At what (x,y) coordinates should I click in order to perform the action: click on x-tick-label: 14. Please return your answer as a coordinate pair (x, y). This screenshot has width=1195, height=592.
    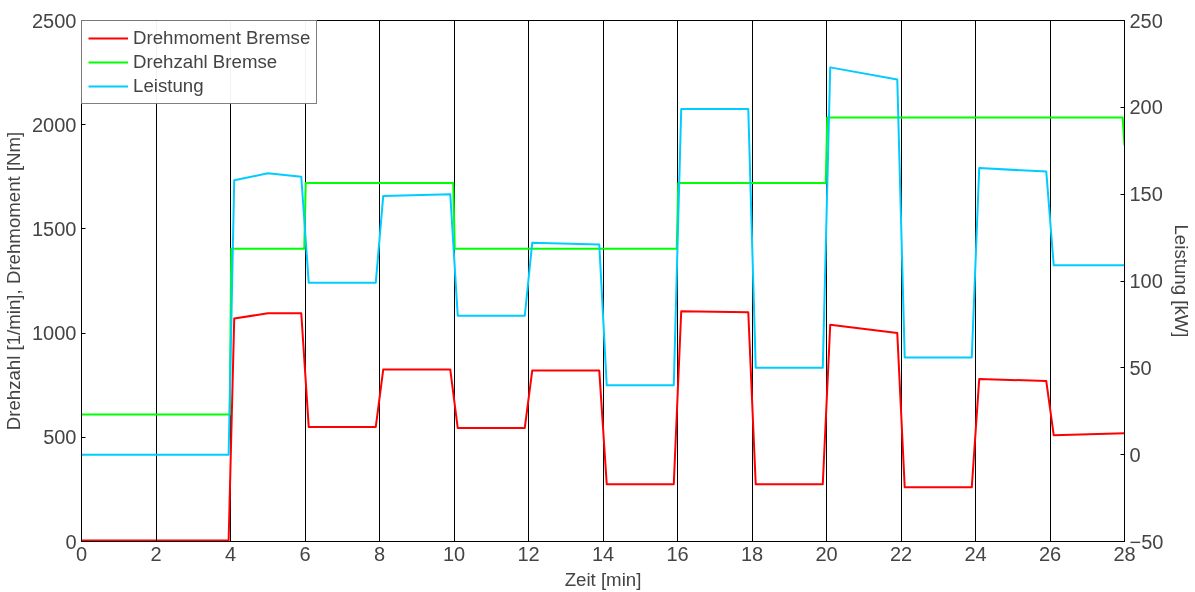
    Looking at the image, I should click on (603, 553).